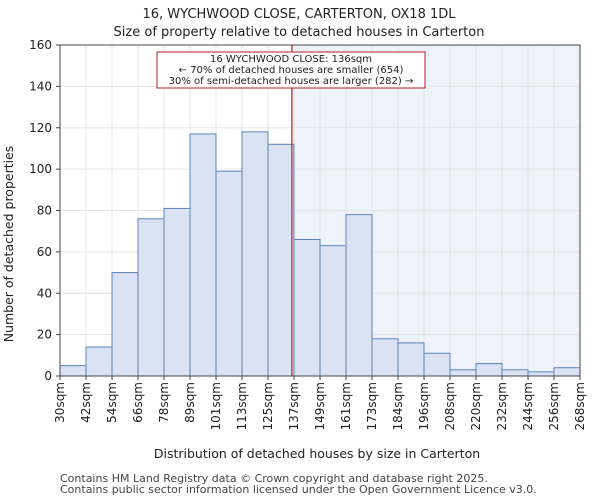 This screenshot has height=500, width=600. I want to click on x-tick-label: 54sqm, so click(112, 402).